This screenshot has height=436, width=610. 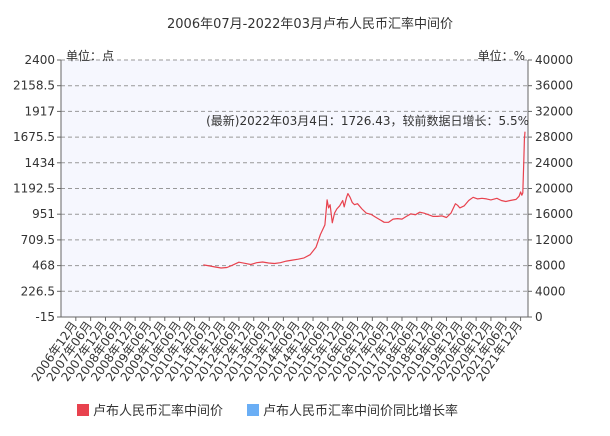 What do you see at coordinates (554, 214) in the screenshot?
I see `y-right-tick-label: 16000` at bounding box center [554, 214].